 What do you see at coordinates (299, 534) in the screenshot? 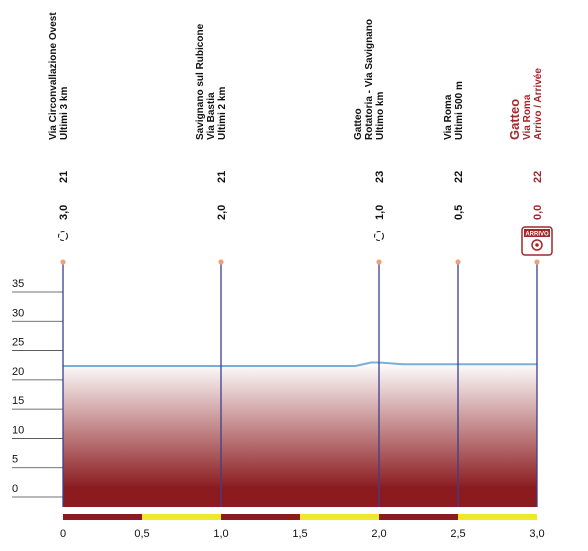
I see `x-tick-label: 1,5` at bounding box center [299, 534].